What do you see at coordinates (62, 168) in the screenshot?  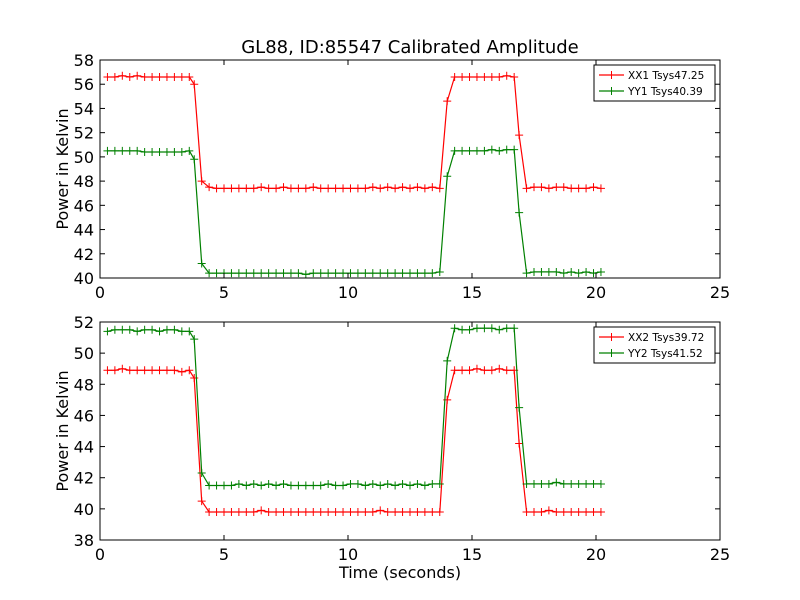 I see `top-y-axis-label: Power in Kelvin` at bounding box center [62, 168].